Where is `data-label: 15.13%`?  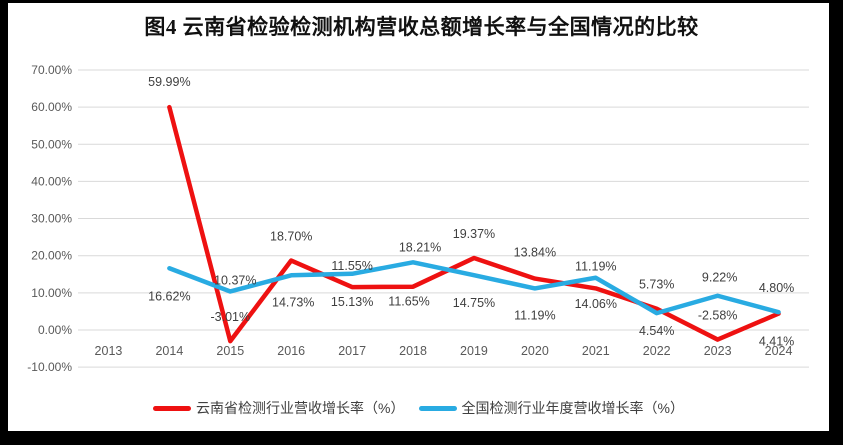
data-label: 15.13% is located at coordinates (352, 302).